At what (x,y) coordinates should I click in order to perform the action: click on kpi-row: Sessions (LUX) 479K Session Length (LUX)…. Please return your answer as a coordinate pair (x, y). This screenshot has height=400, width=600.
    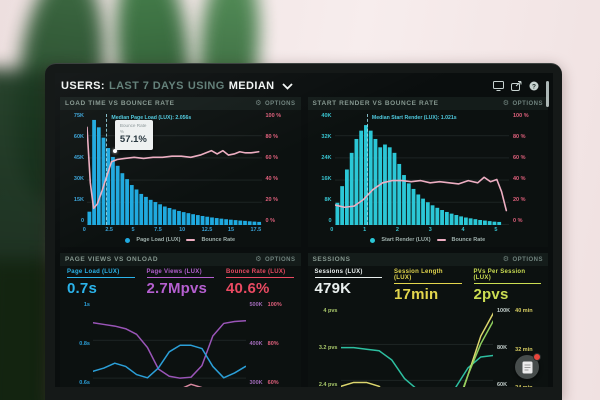
    Looking at the image, I should click on (428, 285).